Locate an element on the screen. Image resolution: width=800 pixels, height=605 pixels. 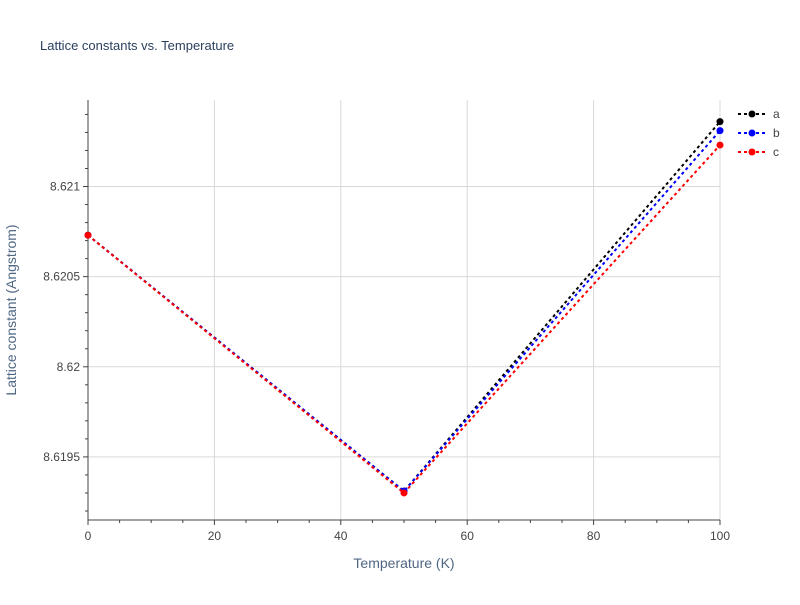
x-axis-title: Temperature (K) is located at coordinates (403, 563).